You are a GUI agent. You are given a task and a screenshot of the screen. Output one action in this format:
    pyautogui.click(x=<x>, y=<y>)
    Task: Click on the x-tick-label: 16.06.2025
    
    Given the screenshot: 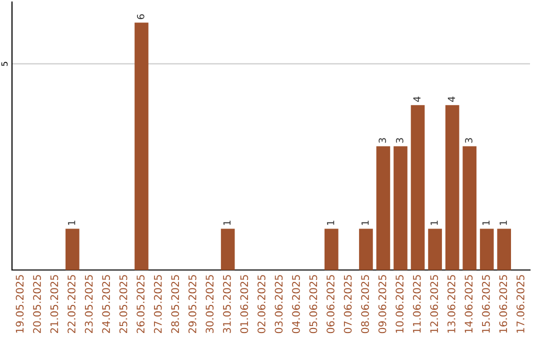 What is the action you would take?
    pyautogui.click(x=503, y=304)
    